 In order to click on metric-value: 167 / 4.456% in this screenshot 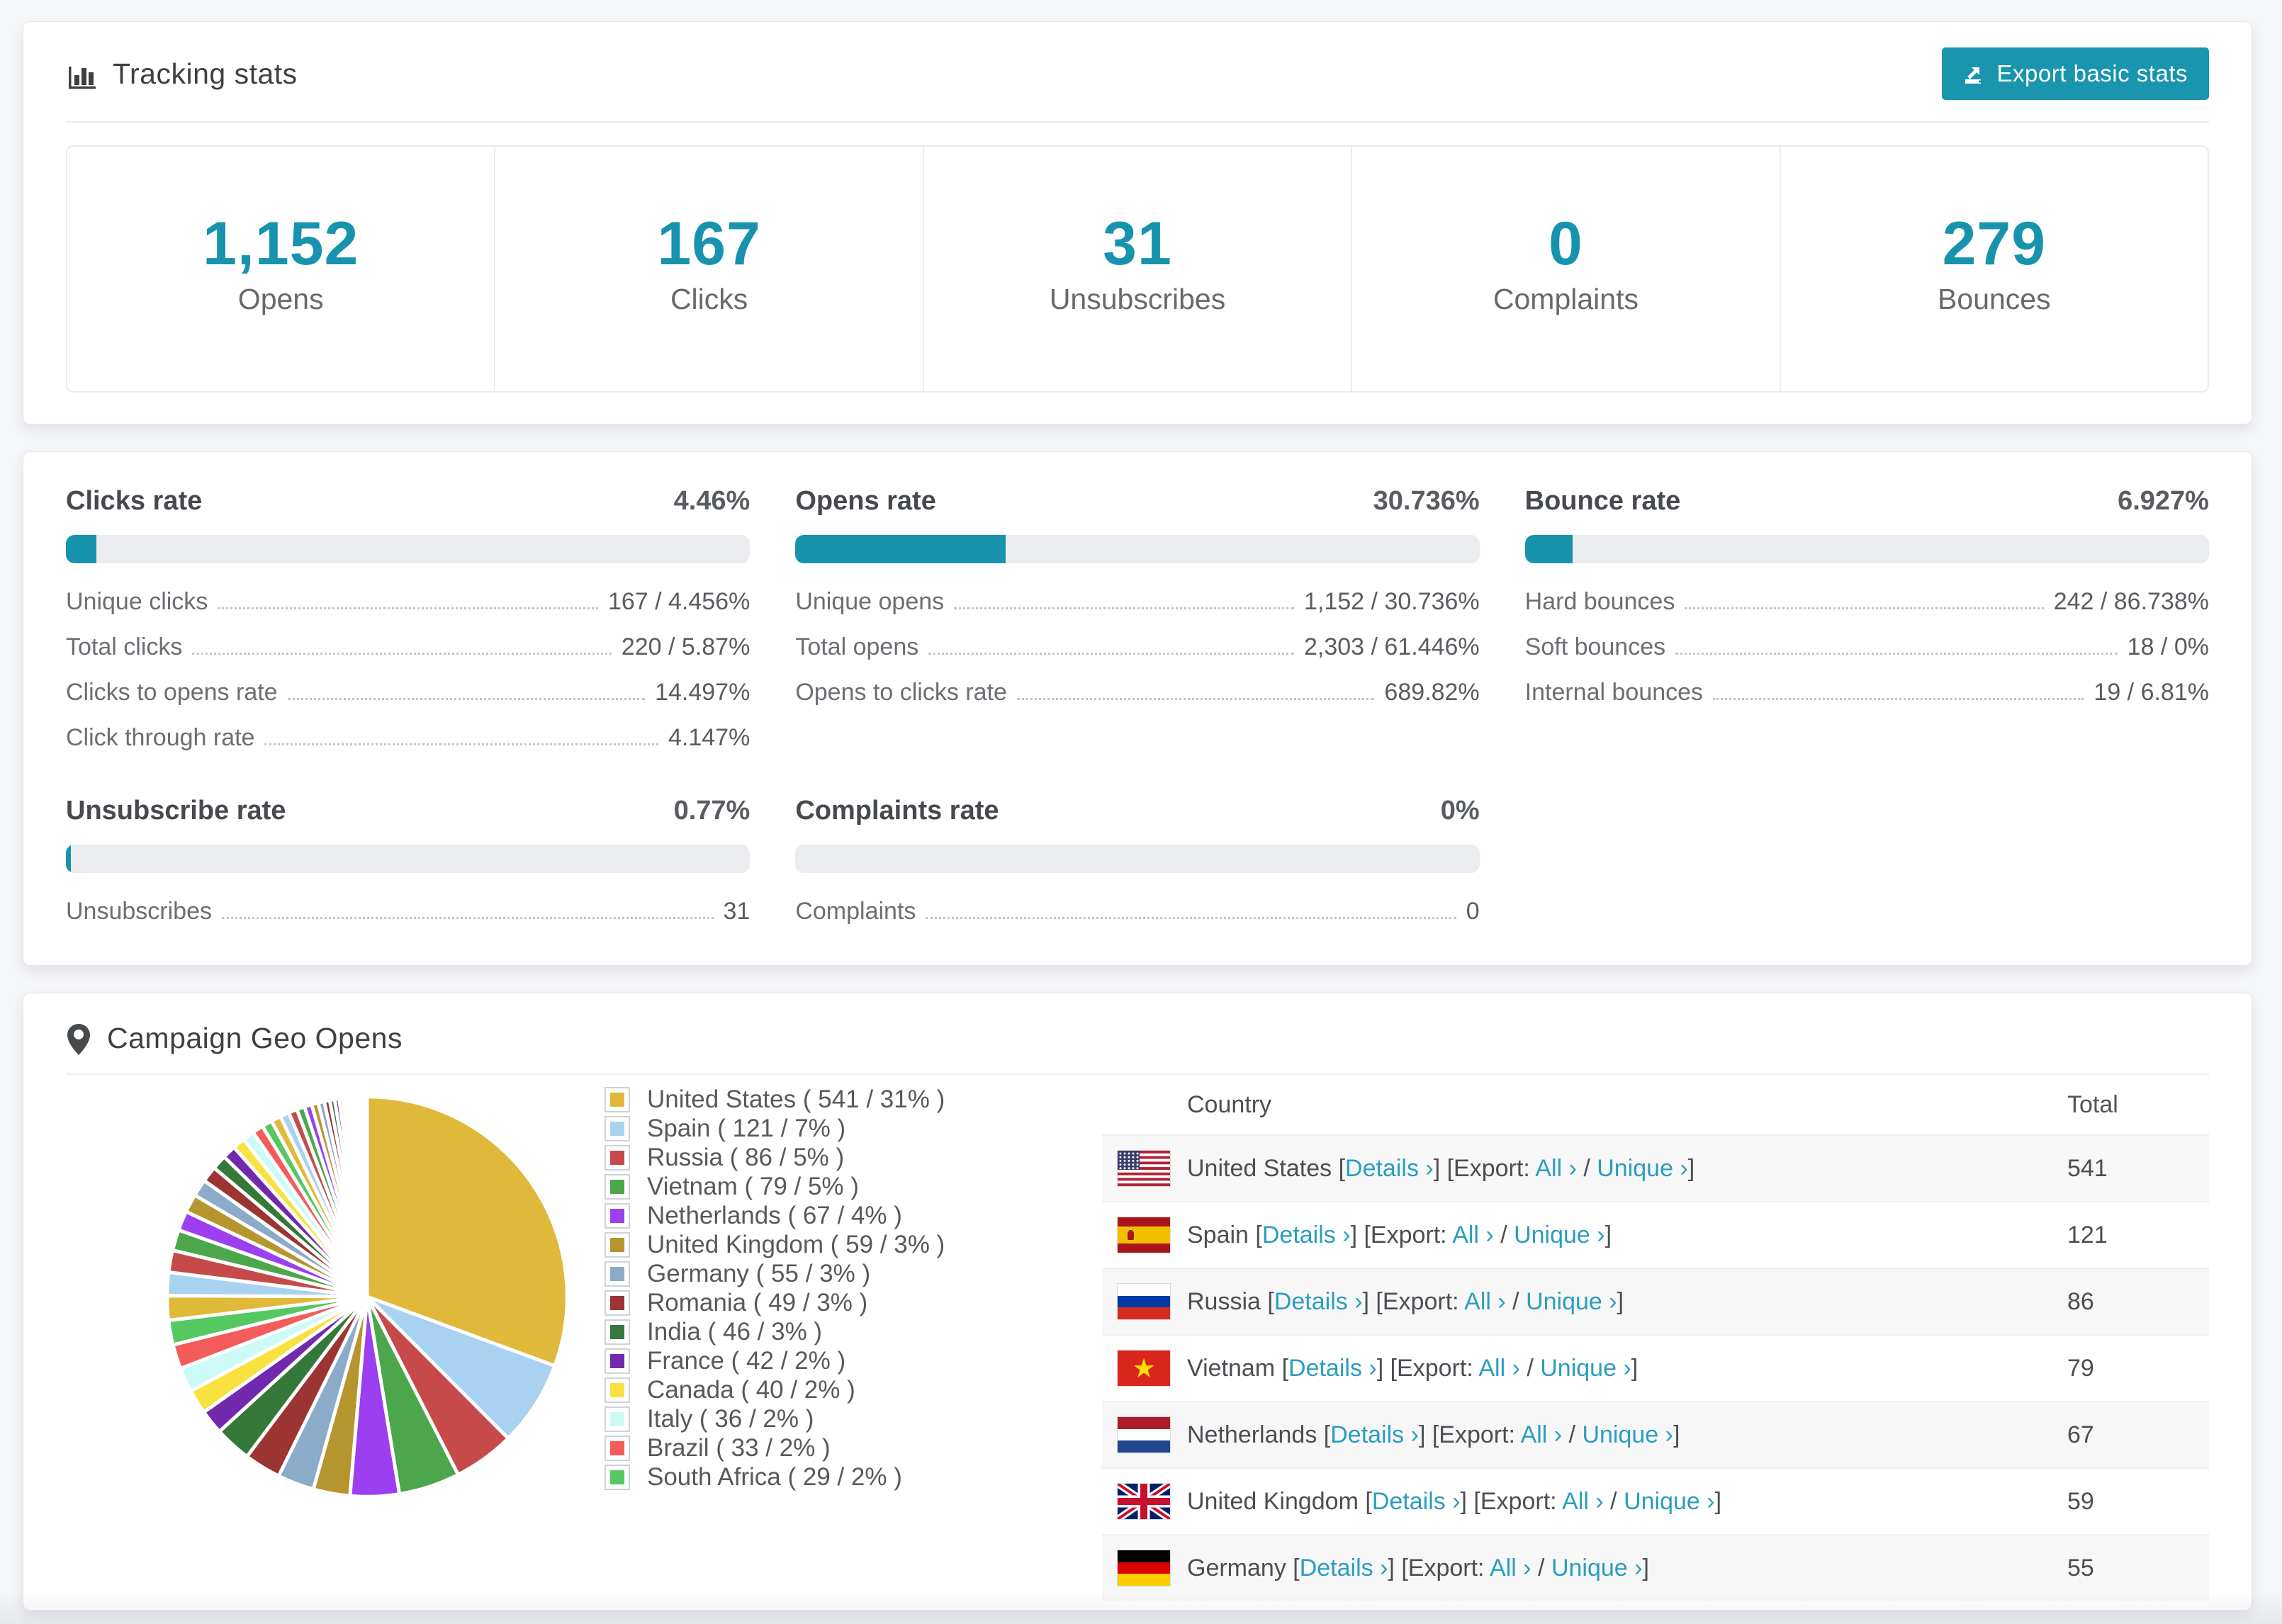, I will do `click(679, 602)`.